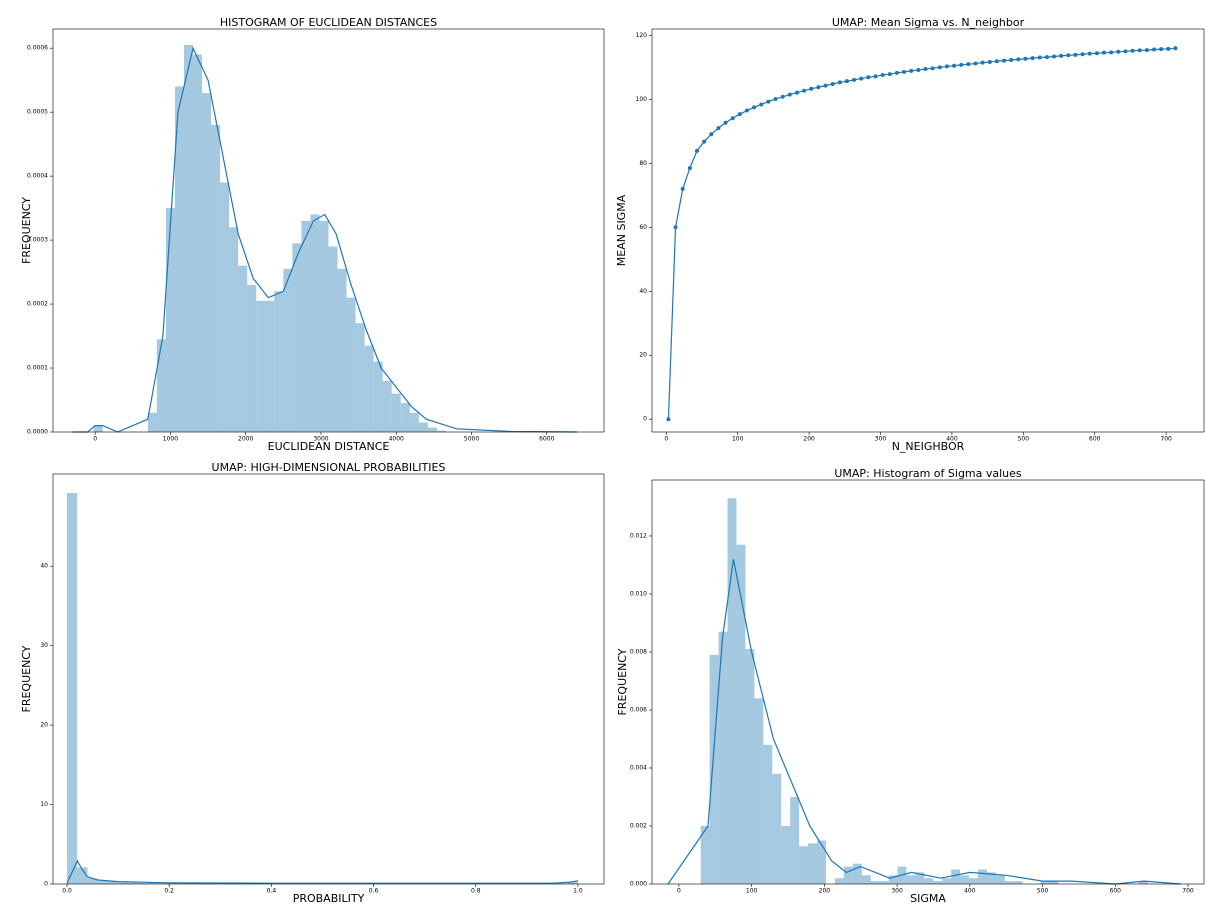  I want to click on x-tick-label: 200, so click(825, 891).